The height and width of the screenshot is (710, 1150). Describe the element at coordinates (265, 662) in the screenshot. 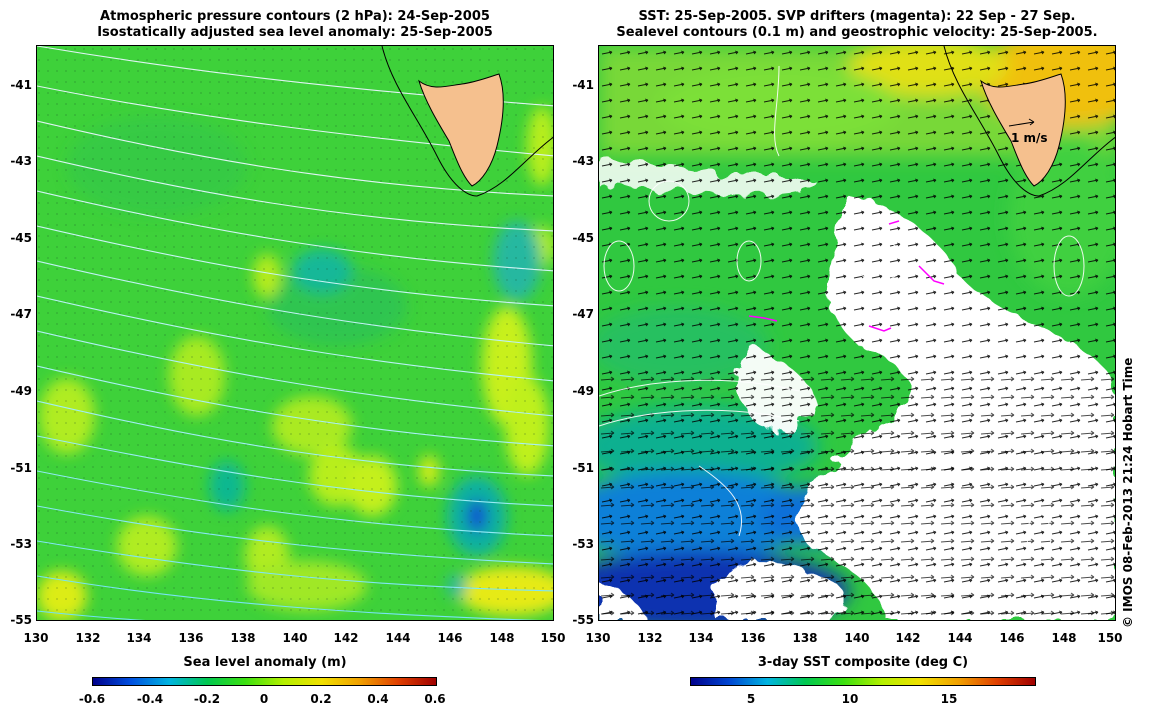

I see `sea-level-colorbar-title: Sea level anomaly (m)` at that location.